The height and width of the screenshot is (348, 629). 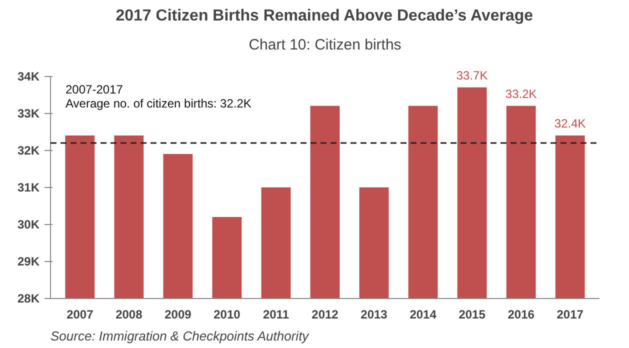 I want to click on source-note: Source: Immigration & Checkpoints Authority, so click(x=180, y=336).